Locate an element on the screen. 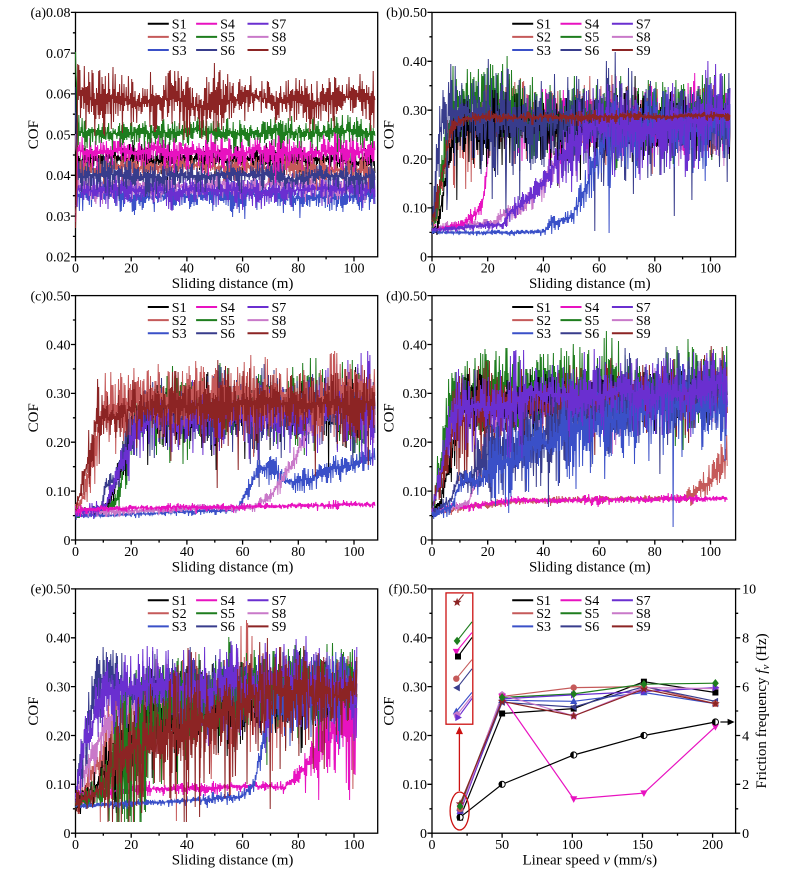 Image resolution: width=801 pixels, height=881 pixels. svg-text: (e)0.50 is located at coordinates (50, 590).